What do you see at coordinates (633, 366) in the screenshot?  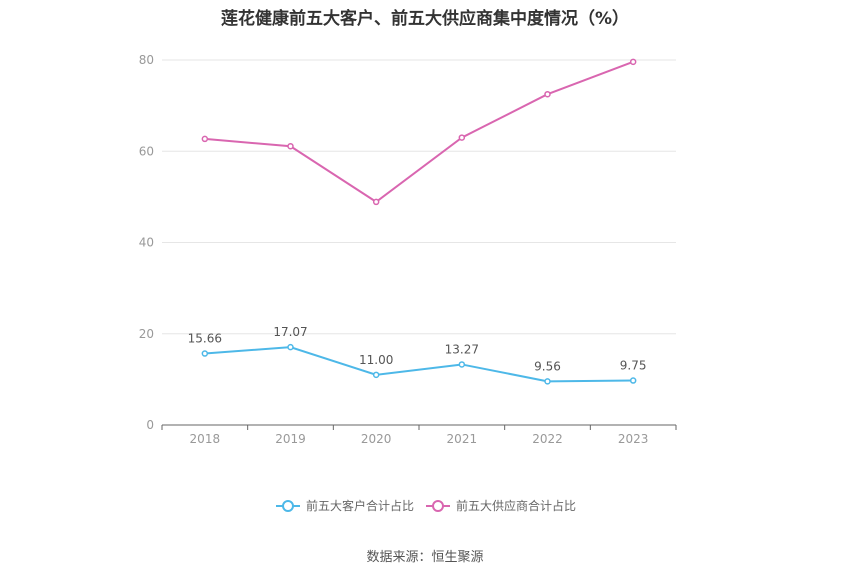 I see `data-label: 9.75` at bounding box center [633, 366].